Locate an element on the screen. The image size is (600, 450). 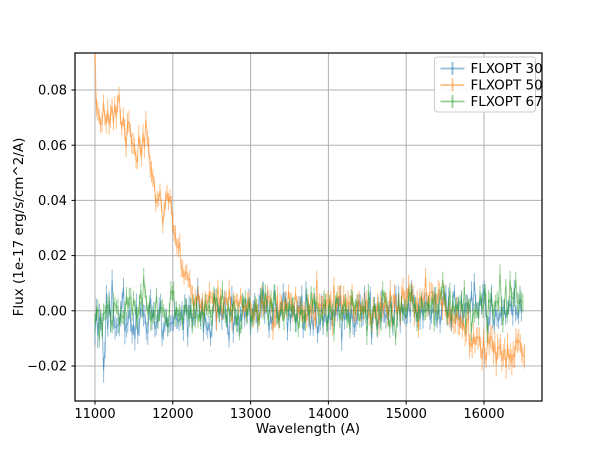
x-tick-label: 14000 is located at coordinates (328, 414).